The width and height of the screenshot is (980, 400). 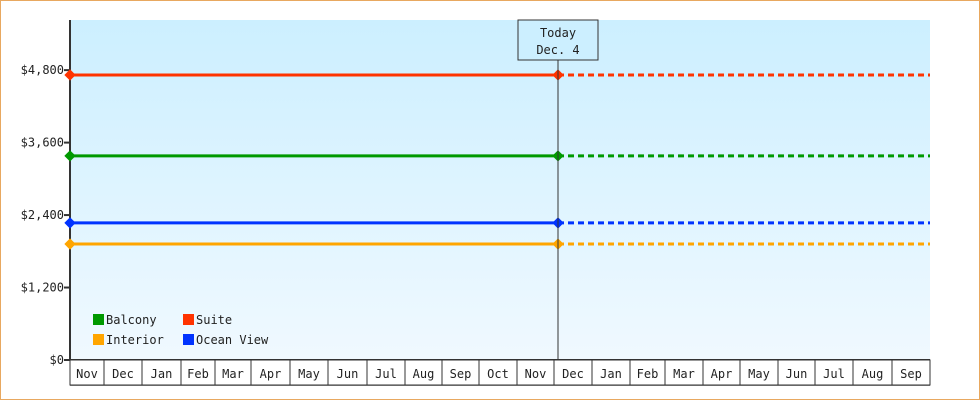 I want to click on today-label-box, so click(x=558, y=40).